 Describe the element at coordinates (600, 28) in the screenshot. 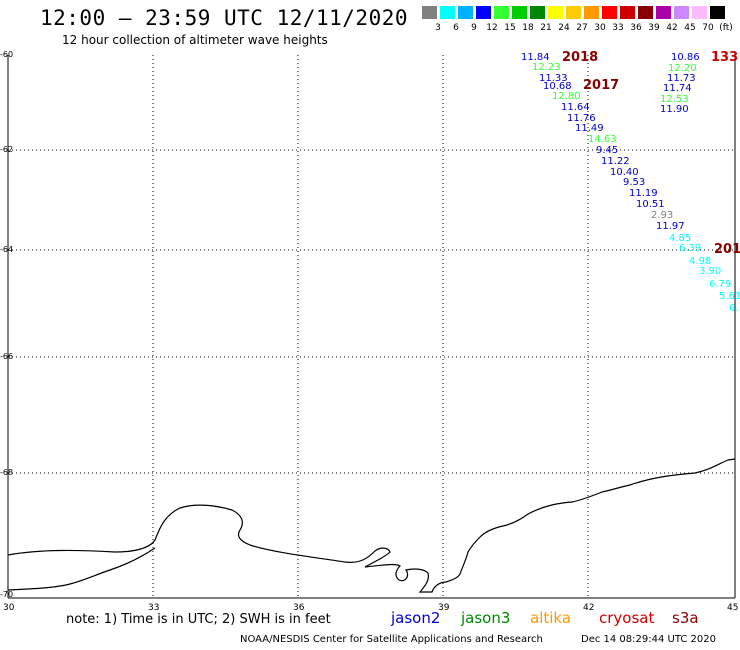

I see `scale-label: 30` at that location.